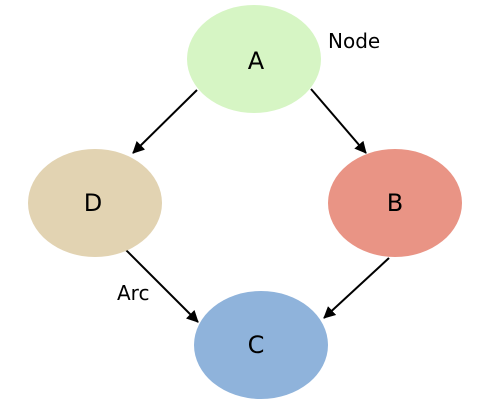  What do you see at coordinates (133, 293) in the screenshot?
I see `arc-annotation: Arc` at bounding box center [133, 293].